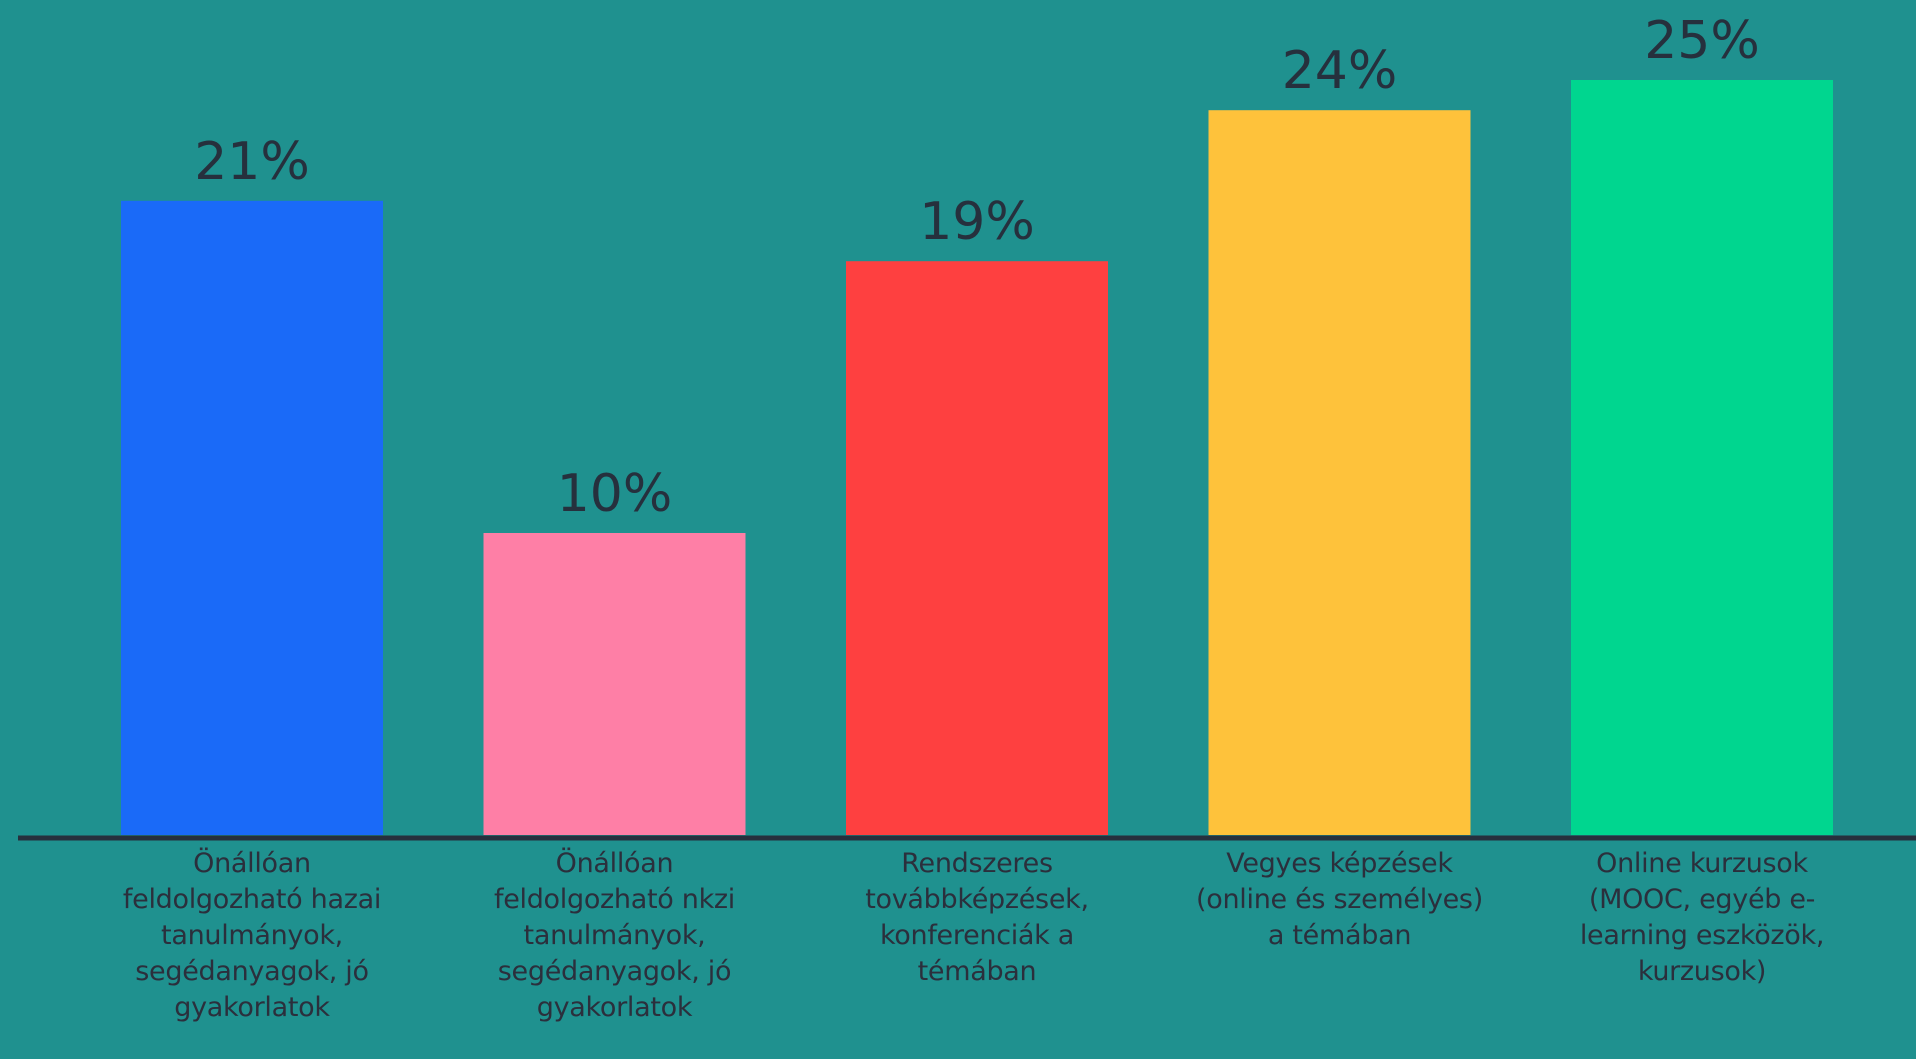  I want to click on value-label-2: 10%, so click(615, 494).